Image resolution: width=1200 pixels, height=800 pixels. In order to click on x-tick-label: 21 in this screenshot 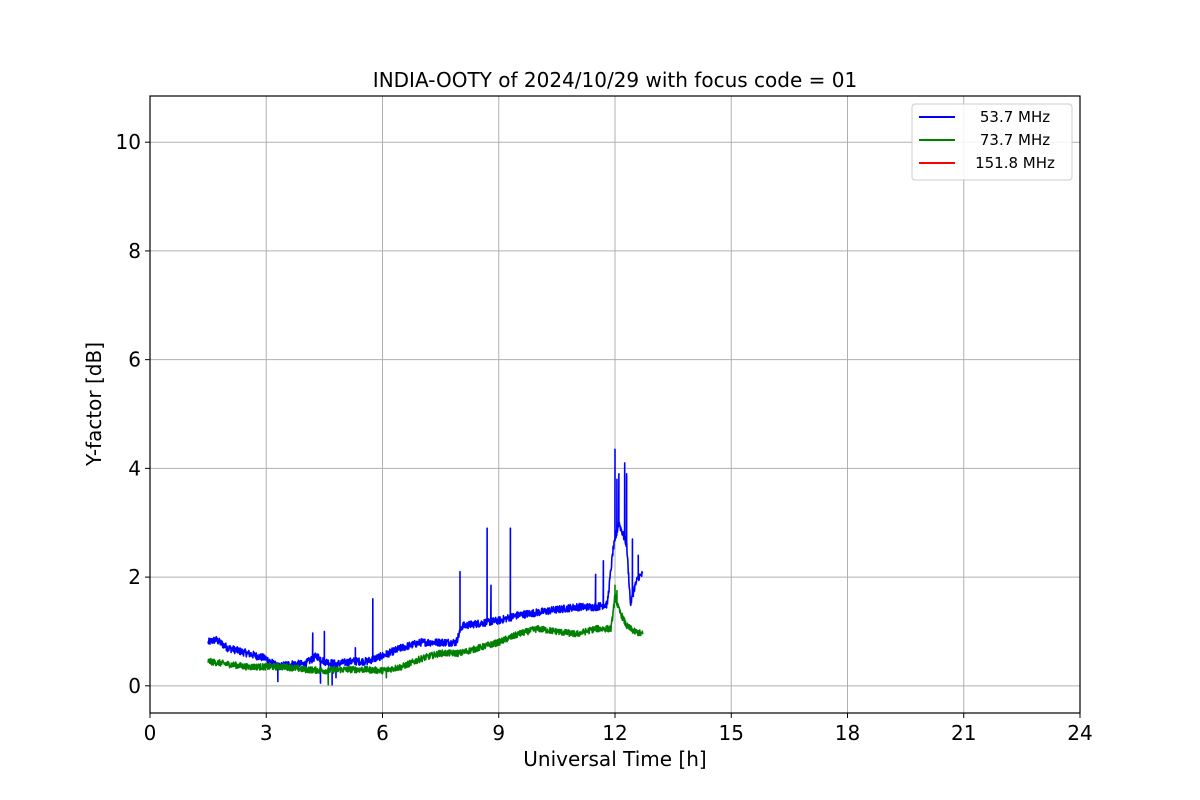, I will do `click(963, 733)`.